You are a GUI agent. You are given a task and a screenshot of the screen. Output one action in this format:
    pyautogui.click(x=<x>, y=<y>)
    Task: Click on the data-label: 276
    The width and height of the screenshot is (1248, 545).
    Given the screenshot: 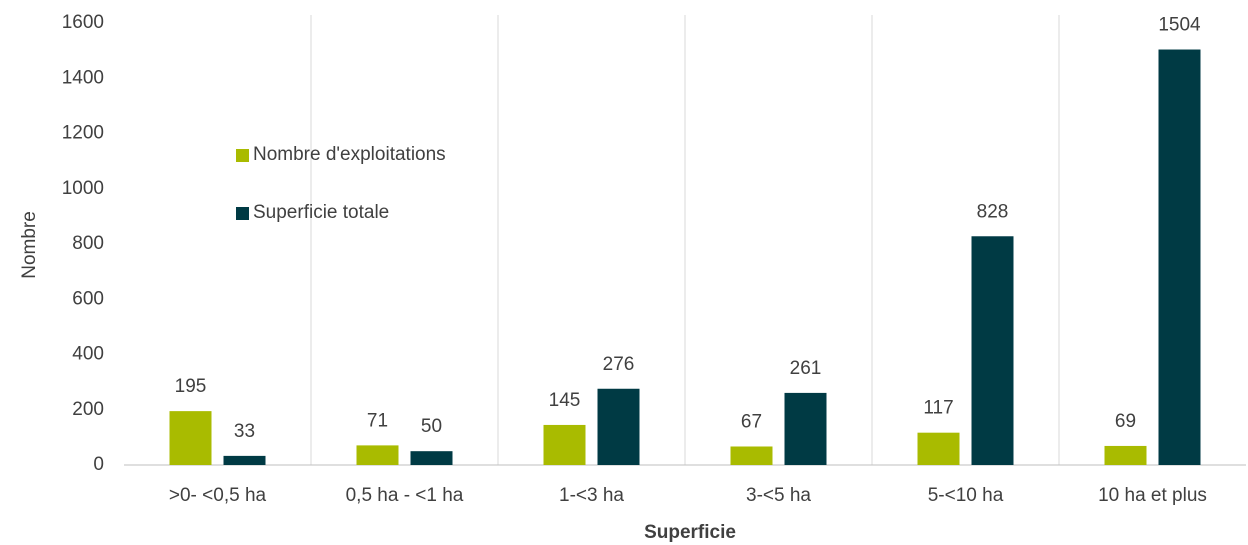 What is the action you would take?
    pyautogui.click(x=619, y=364)
    